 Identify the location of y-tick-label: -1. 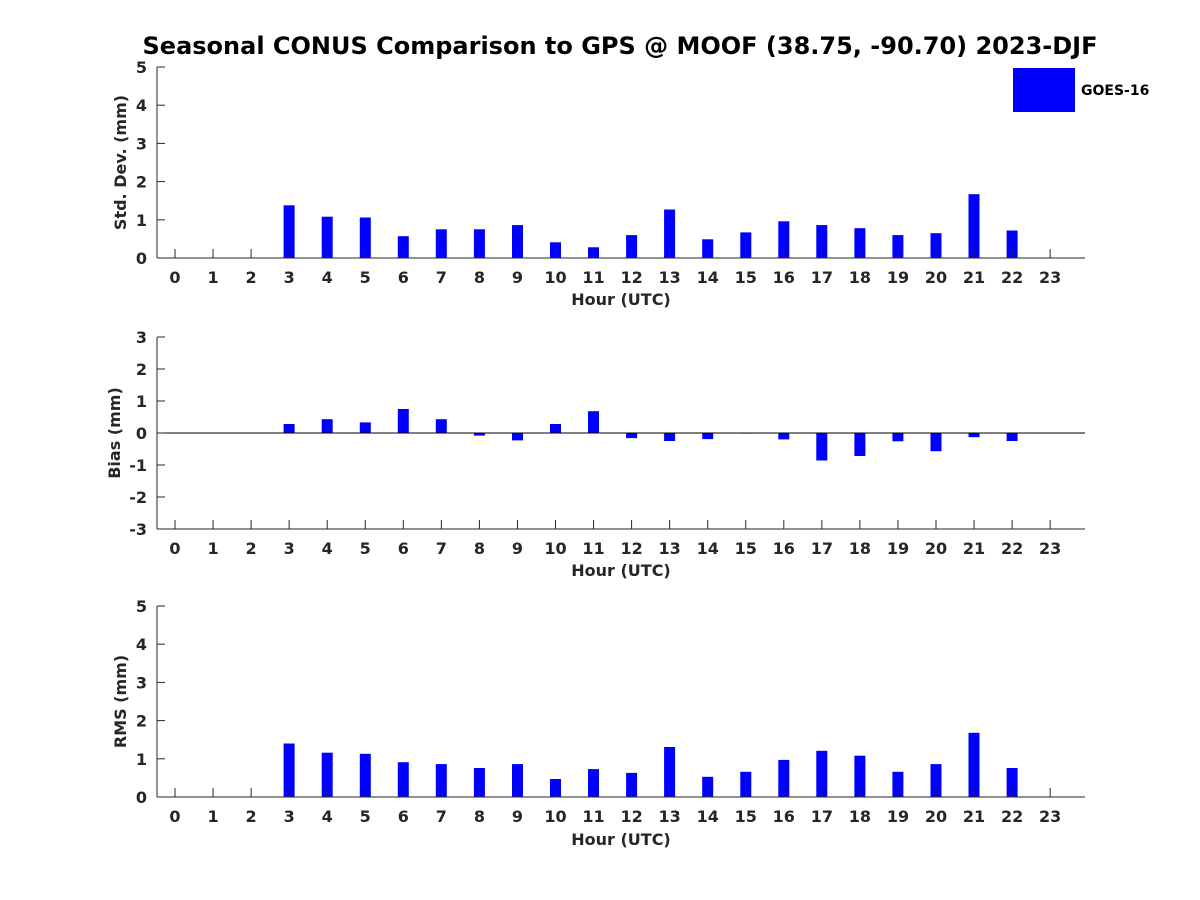
(138, 465).